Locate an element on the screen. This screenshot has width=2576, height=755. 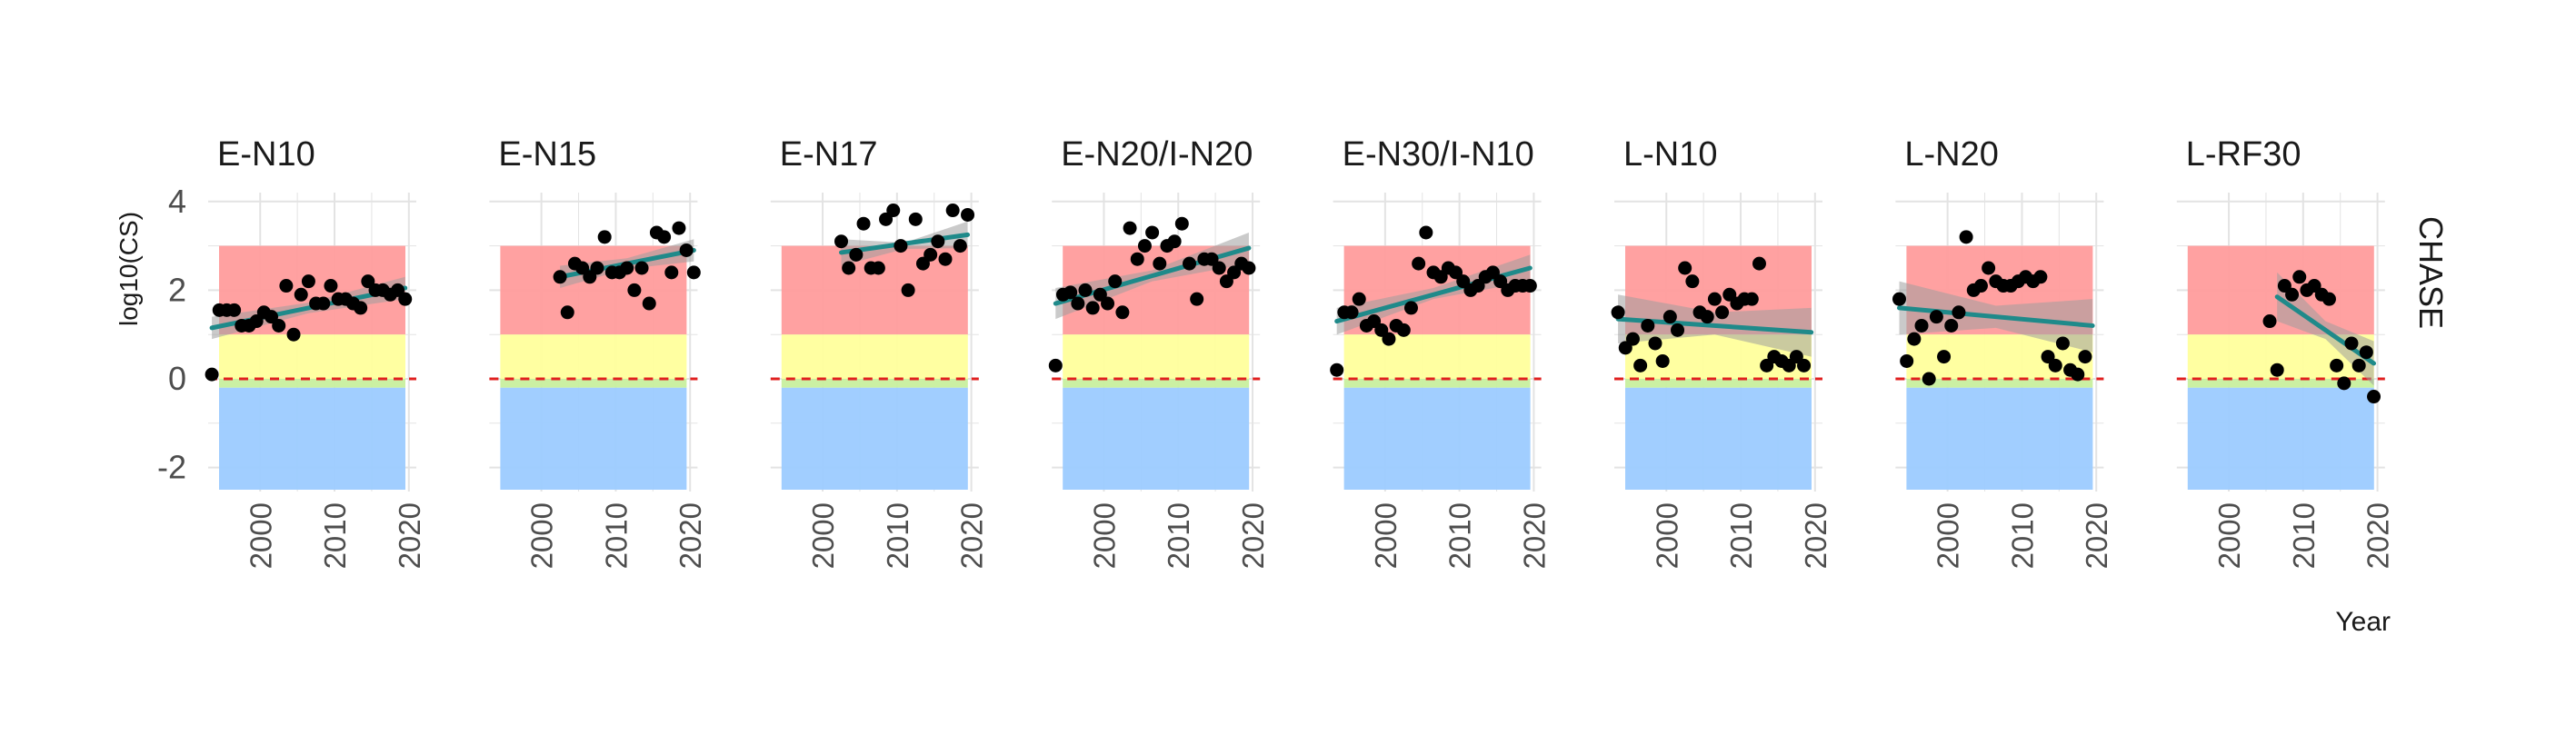
facet-panel: E-N20/I-N20 2000 2010 2020 is located at coordinates (1159, 352).